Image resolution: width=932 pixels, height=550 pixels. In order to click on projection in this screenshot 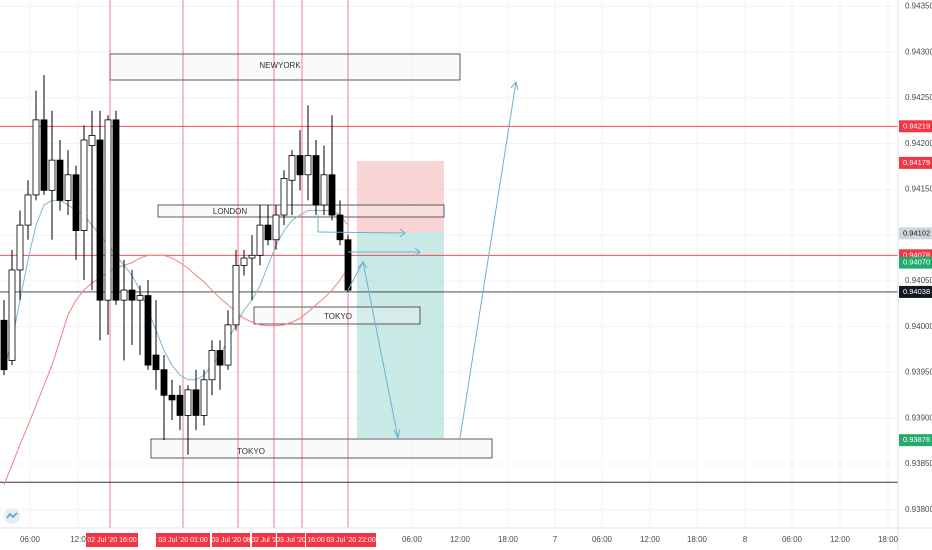, I will do `click(418, 260)`.